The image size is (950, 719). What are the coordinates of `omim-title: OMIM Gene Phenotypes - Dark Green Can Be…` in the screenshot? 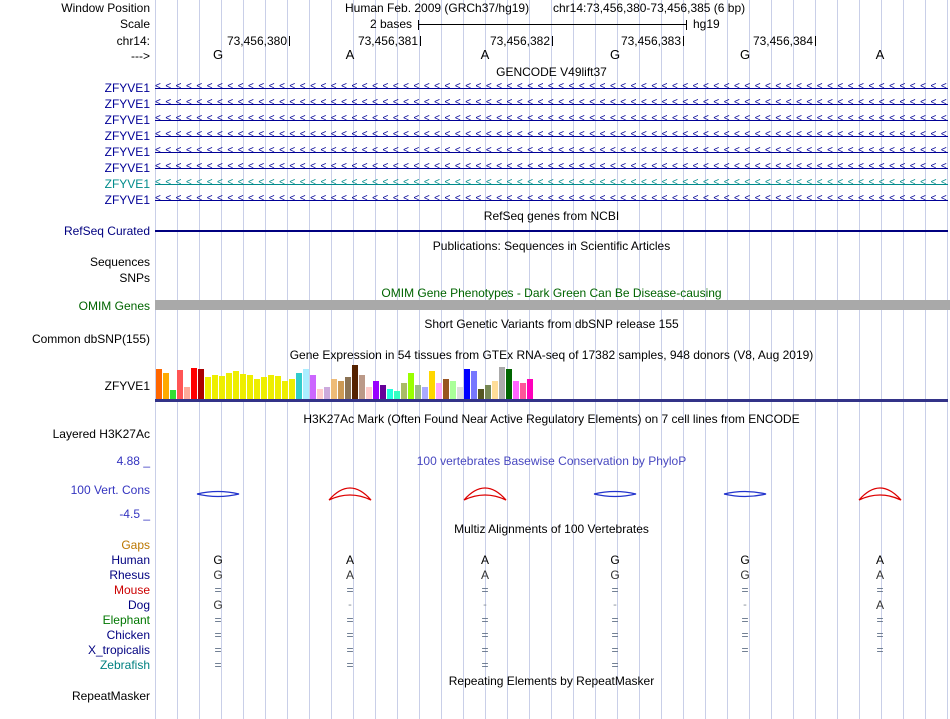 It's located at (551, 293).